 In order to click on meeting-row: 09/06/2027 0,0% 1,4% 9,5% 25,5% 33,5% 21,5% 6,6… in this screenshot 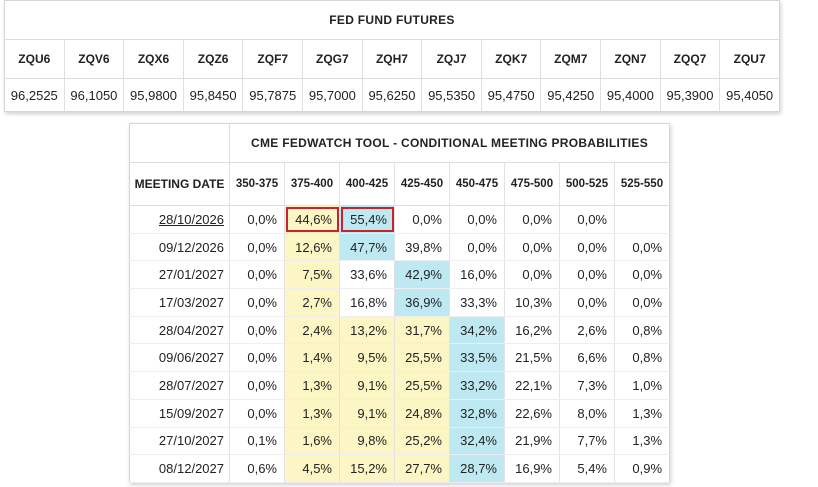, I will do `click(399, 358)`.